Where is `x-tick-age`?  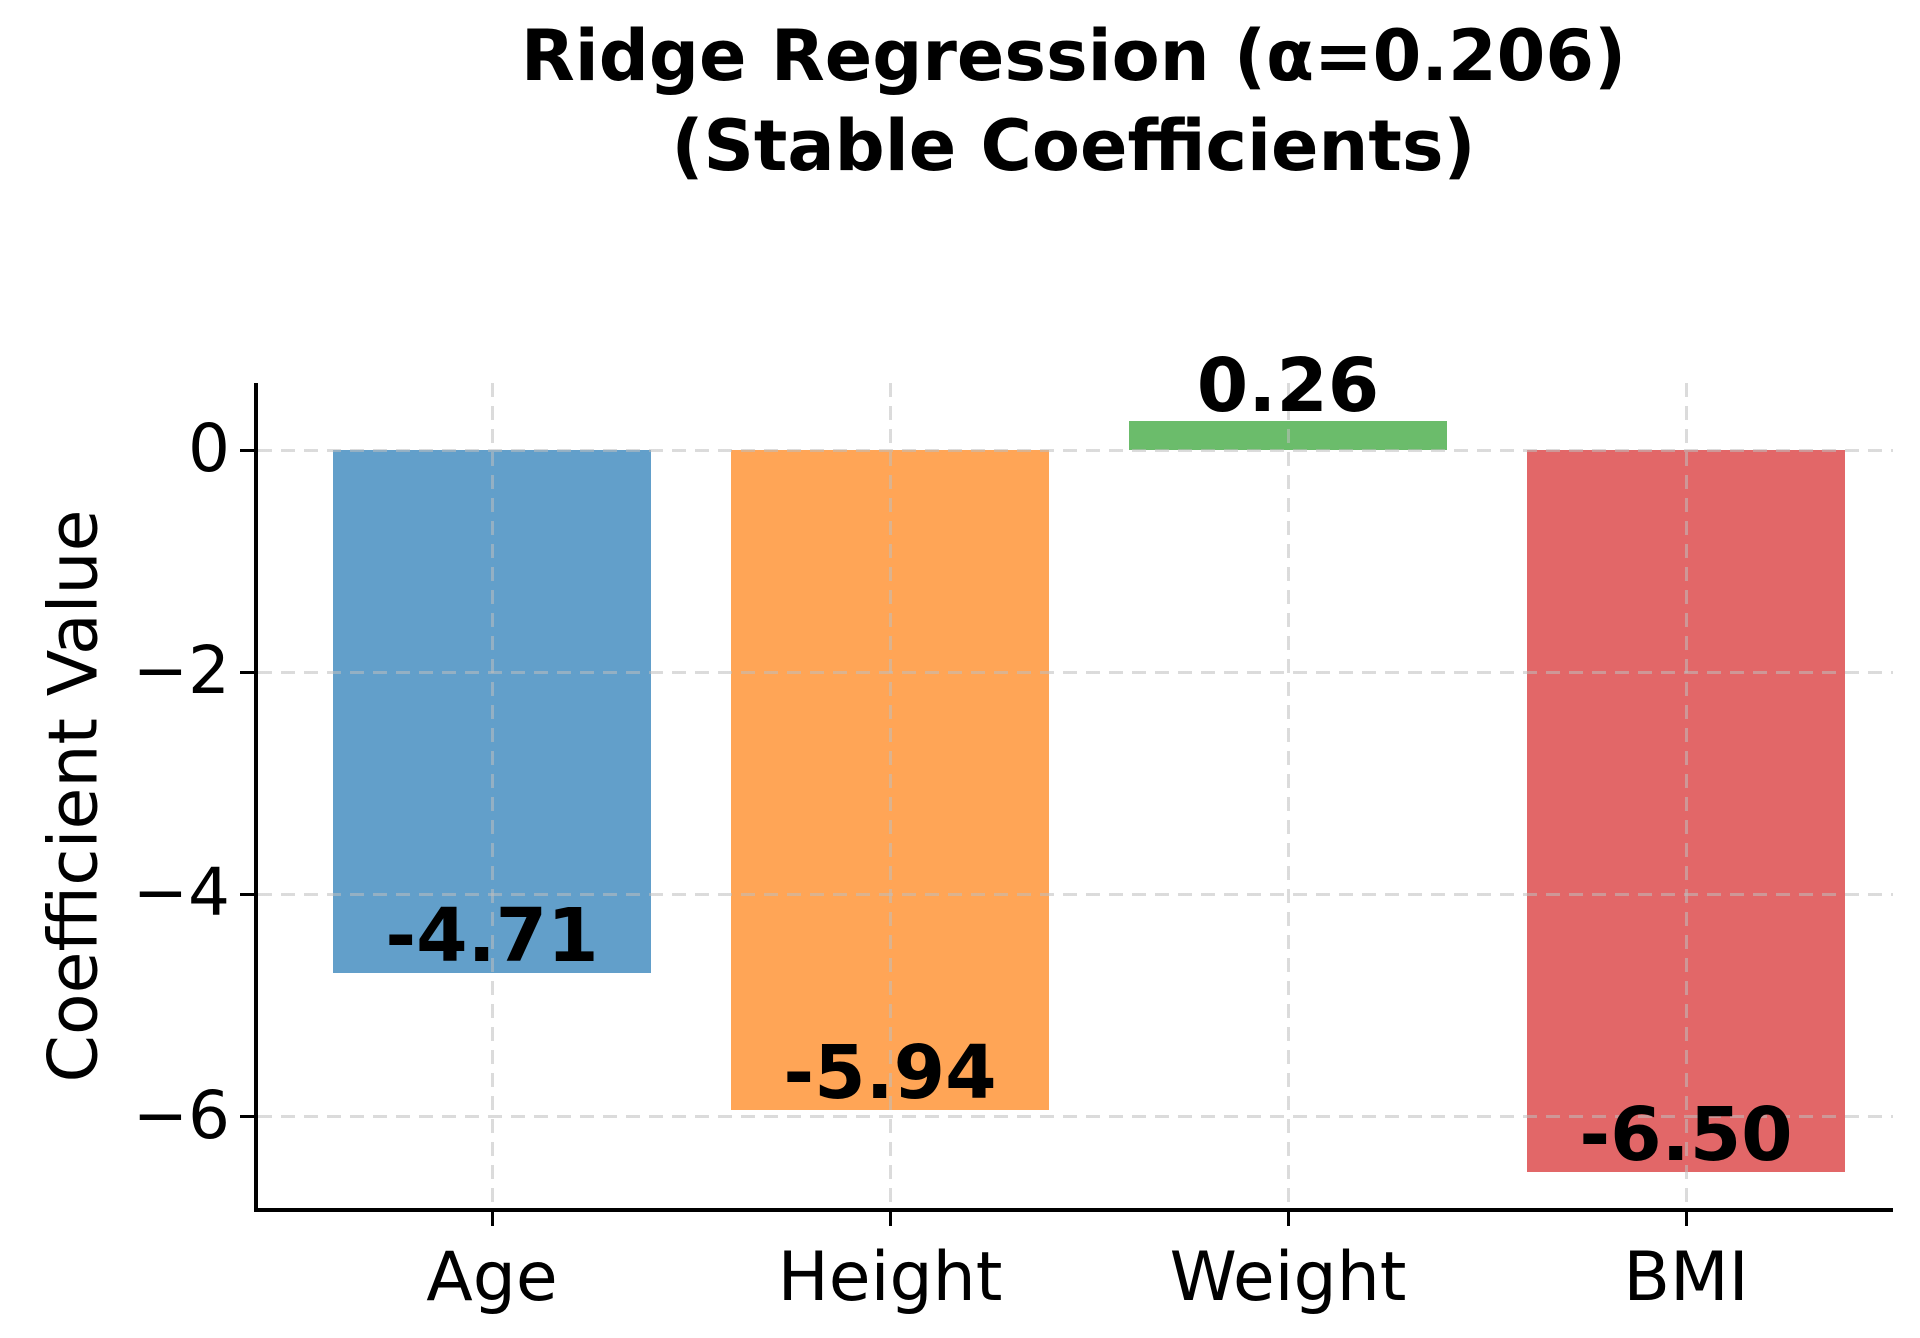
x-tick-age is located at coordinates (492, 1219).